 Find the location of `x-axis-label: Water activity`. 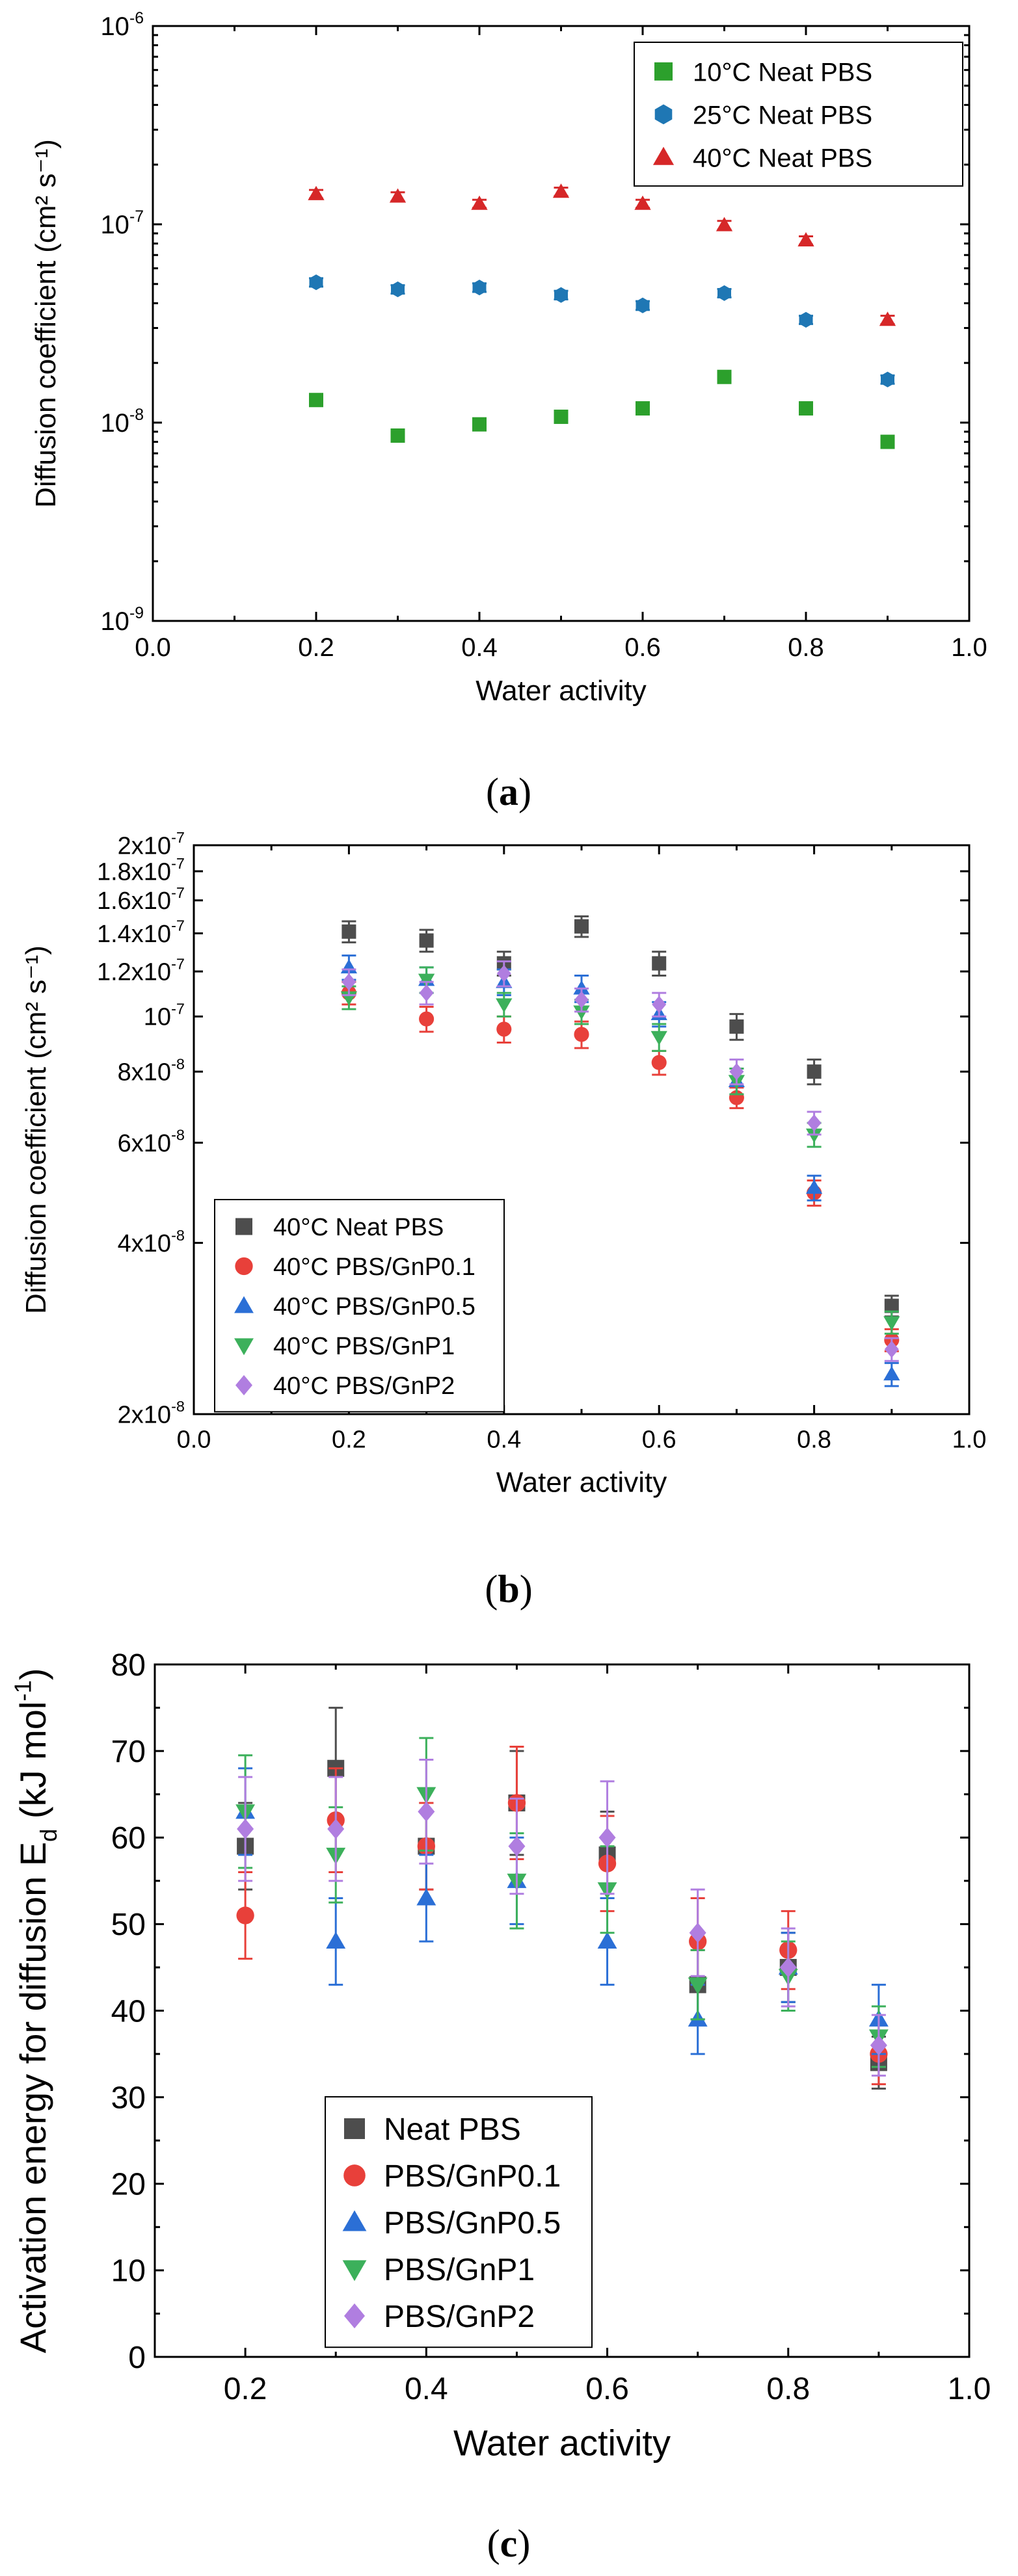

x-axis-label: Water activity is located at coordinates (581, 1483).